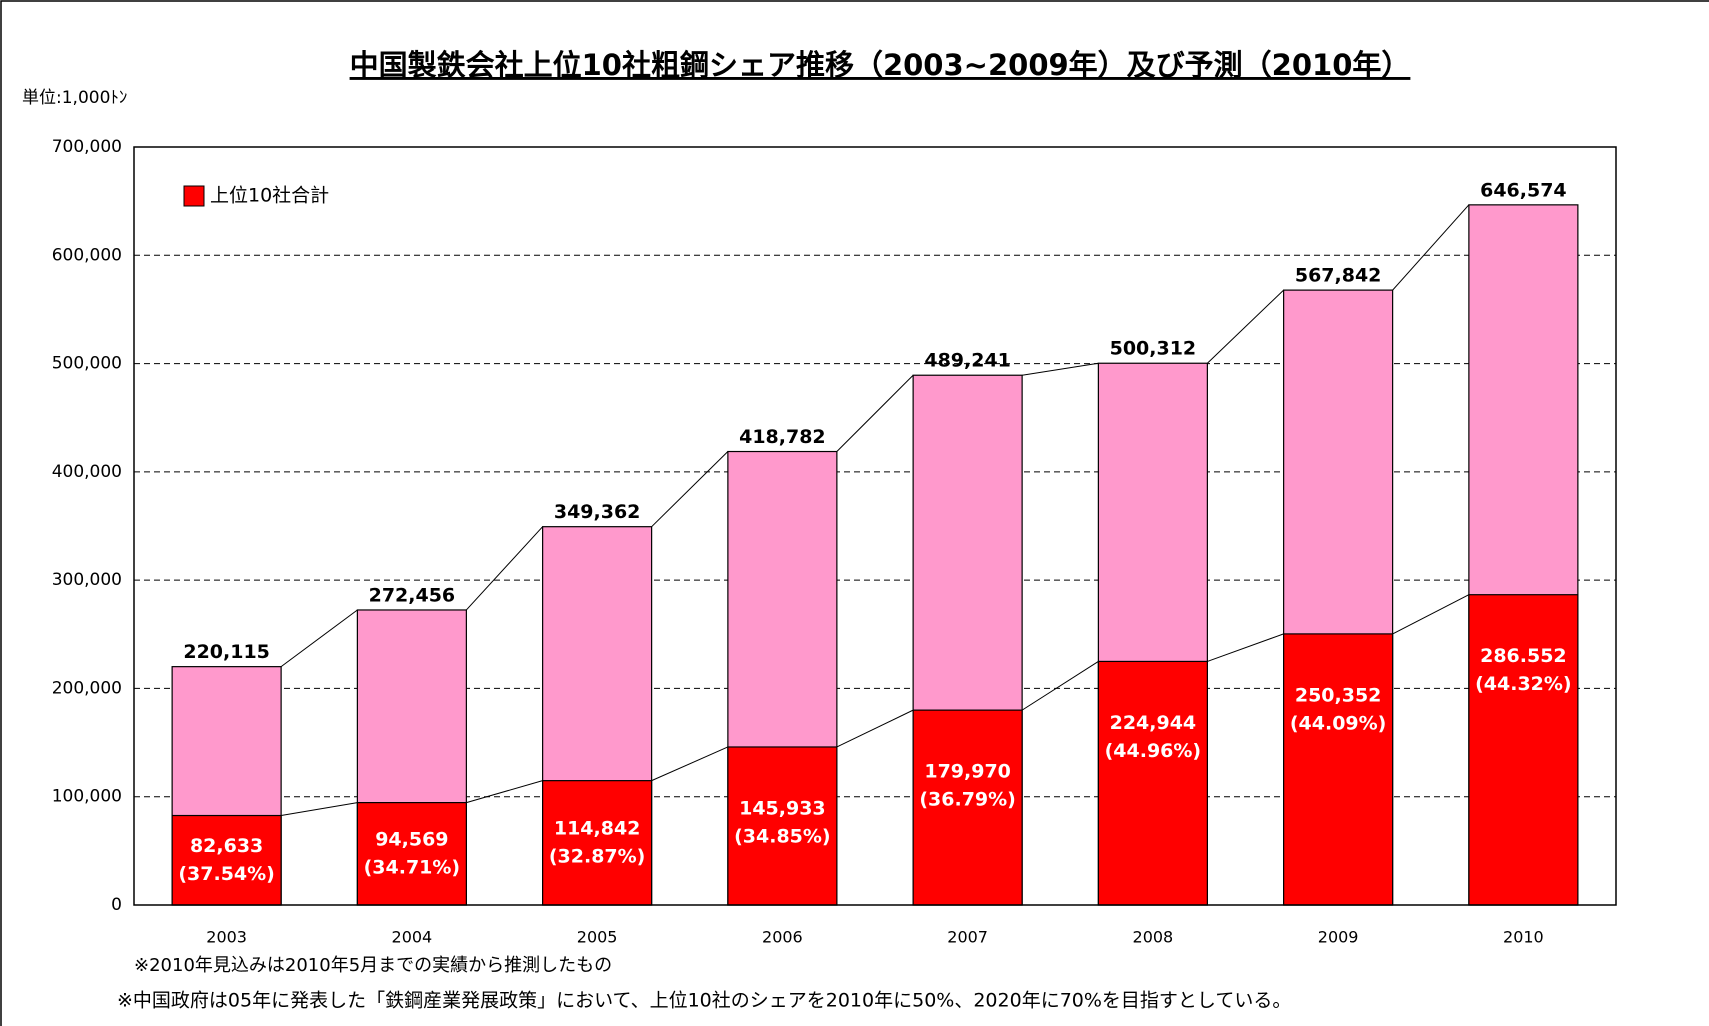 The height and width of the screenshot is (1026, 1709). Describe the element at coordinates (782, 808) in the screenshot. I see `value-label: 145,933` at that location.